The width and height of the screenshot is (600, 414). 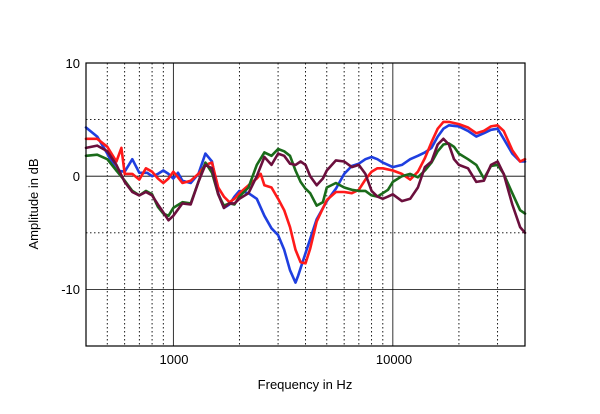 What do you see at coordinates (76, 176) in the screenshot?
I see `y-tick-label-0: 0` at bounding box center [76, 176].